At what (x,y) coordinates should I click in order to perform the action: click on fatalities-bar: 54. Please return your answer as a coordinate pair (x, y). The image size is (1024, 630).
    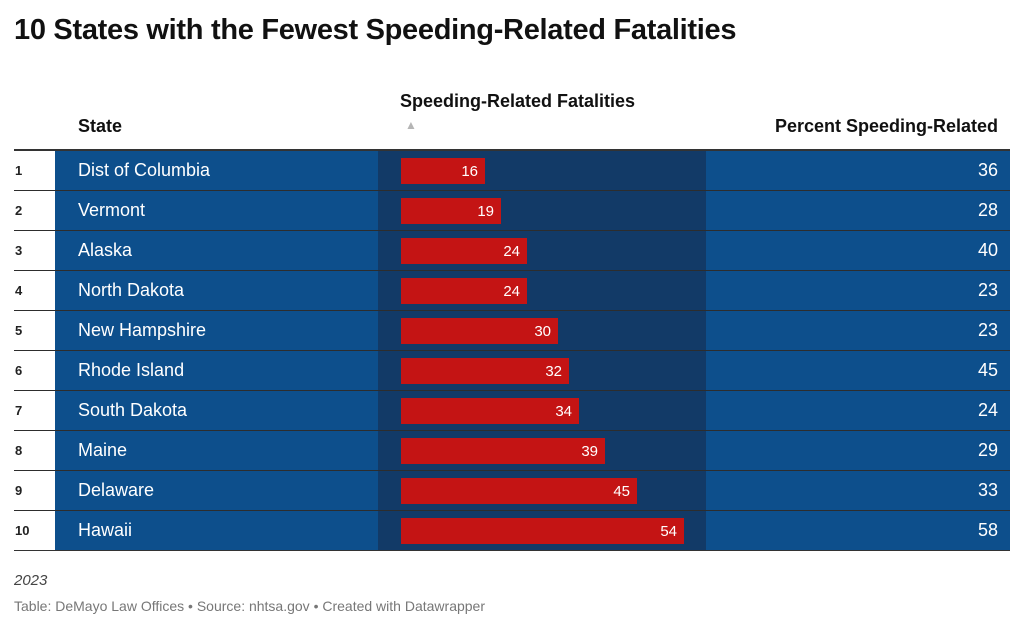
    Looking at the image, I should click on (542, 531).